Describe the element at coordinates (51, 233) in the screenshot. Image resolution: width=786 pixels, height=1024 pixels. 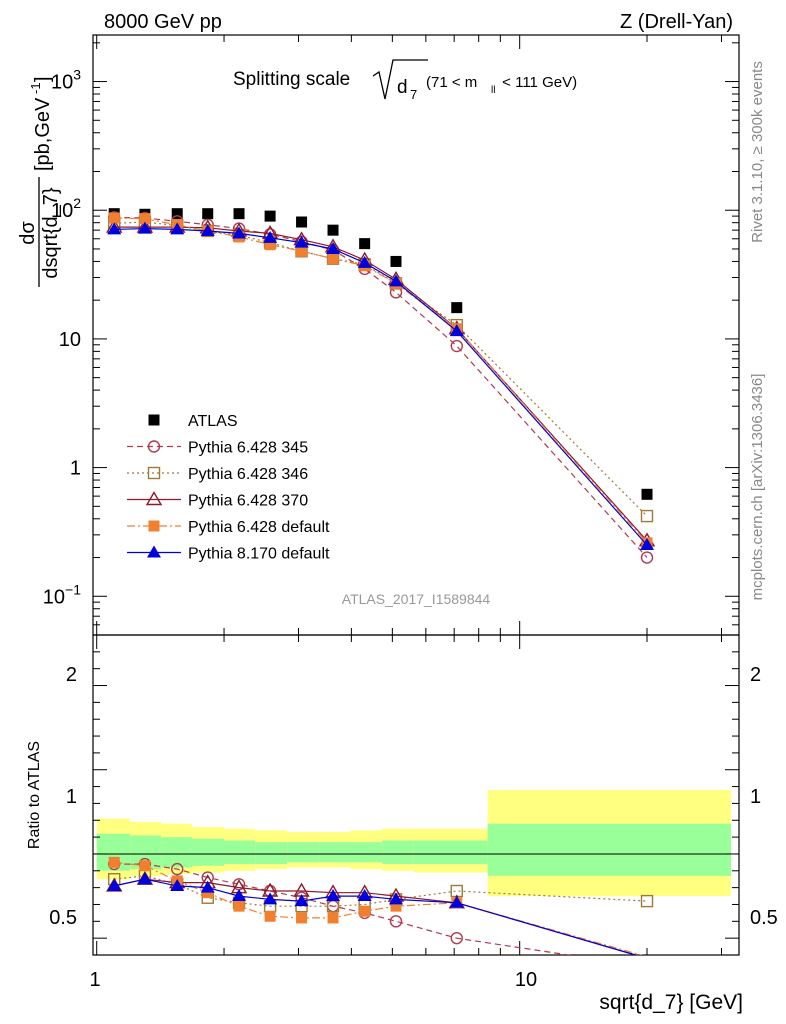
I see `y-label-denominator: dsqrt{d_7}` at that location.